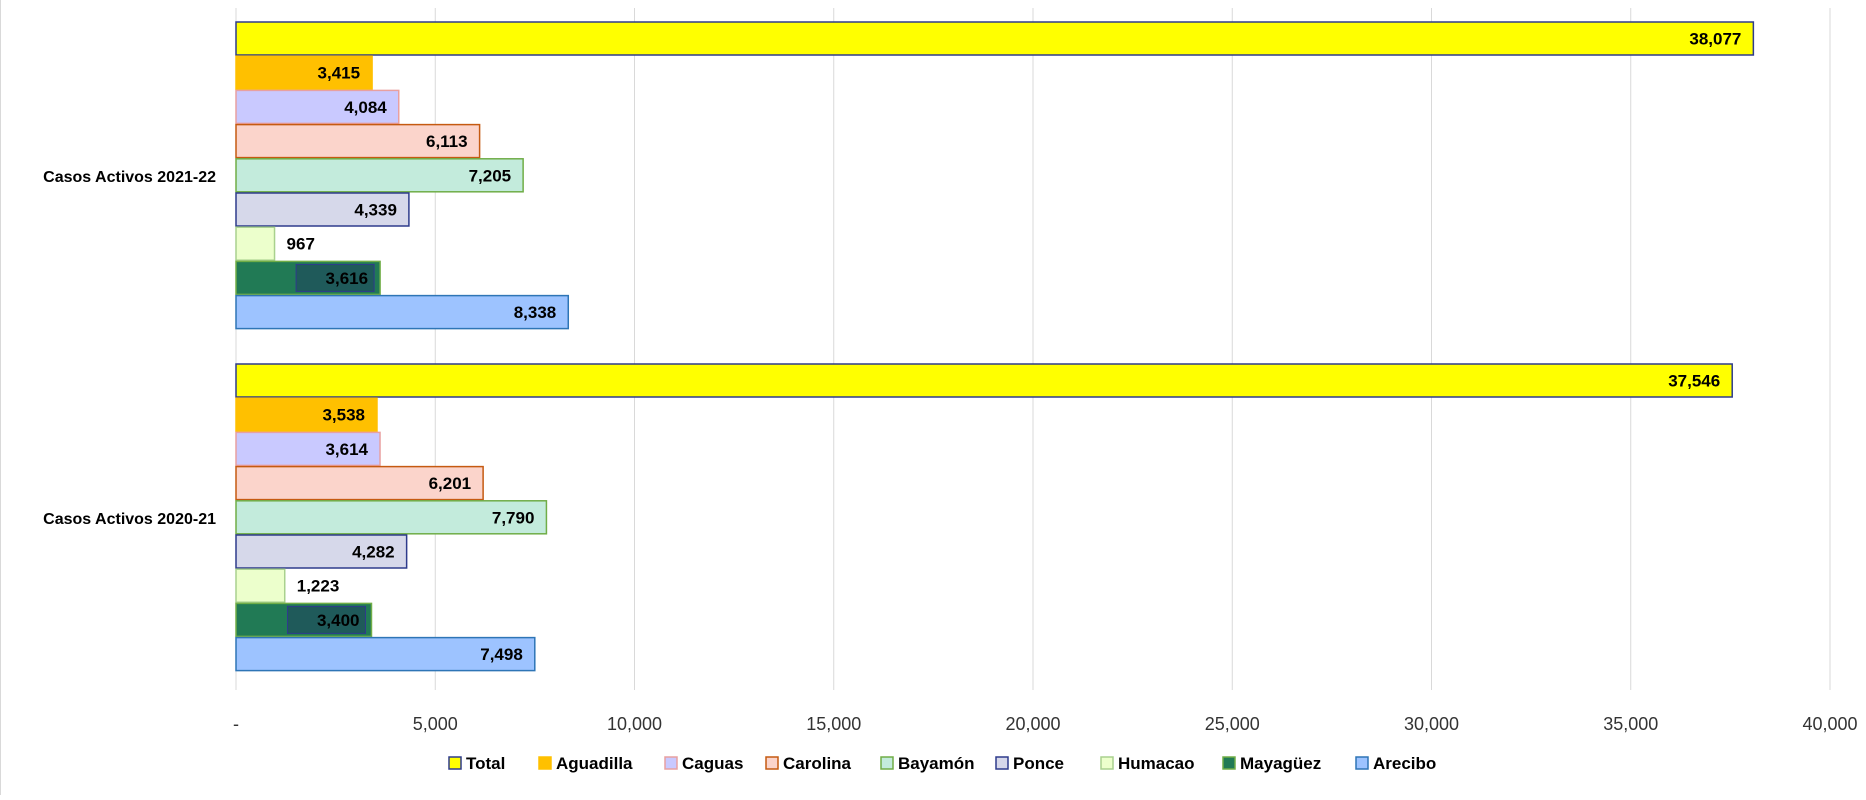 This screenshot has width=1866, height=800. What do you see at coordinates (301, 244) in the screenshot?
I see `data-label: 967` at bounding box center [301, 244].